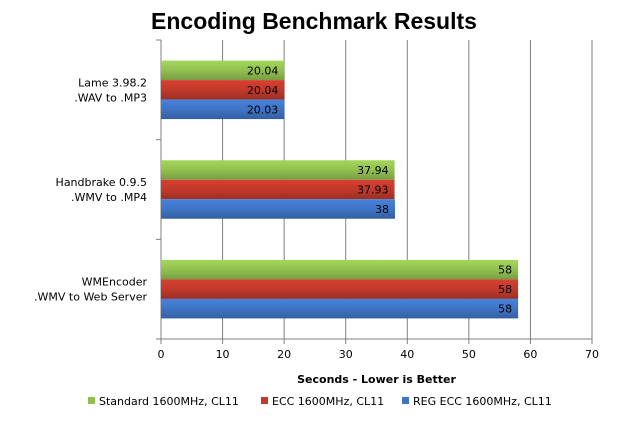 Image resolution: width=628 pixels, height=424 pixels. I want to click on bar-value-label: 37.93, so click(373, 190).